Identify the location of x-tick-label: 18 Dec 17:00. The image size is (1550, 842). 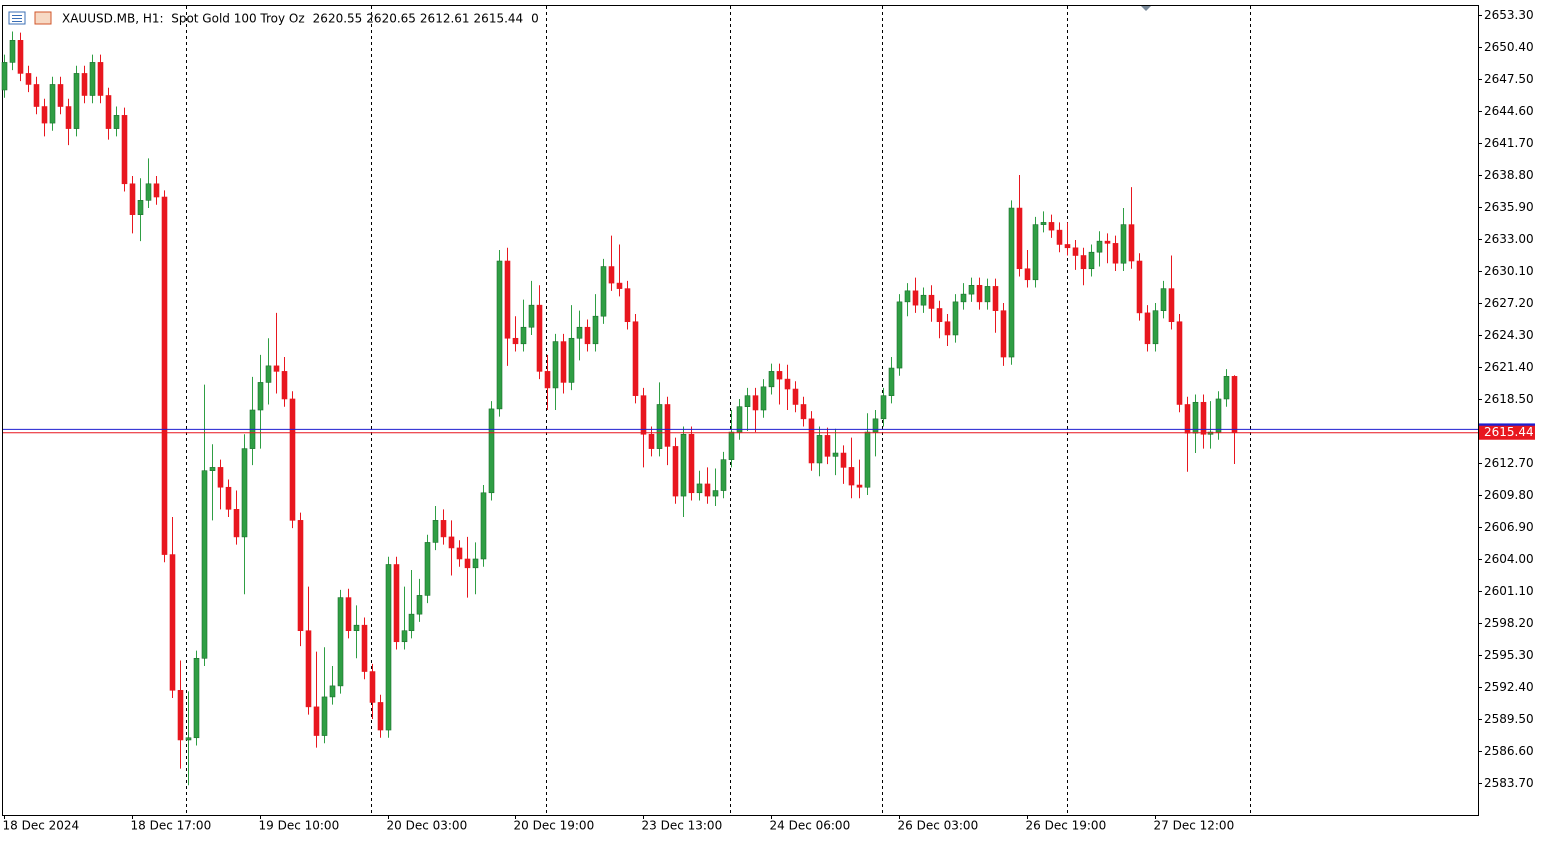
(171, 826).